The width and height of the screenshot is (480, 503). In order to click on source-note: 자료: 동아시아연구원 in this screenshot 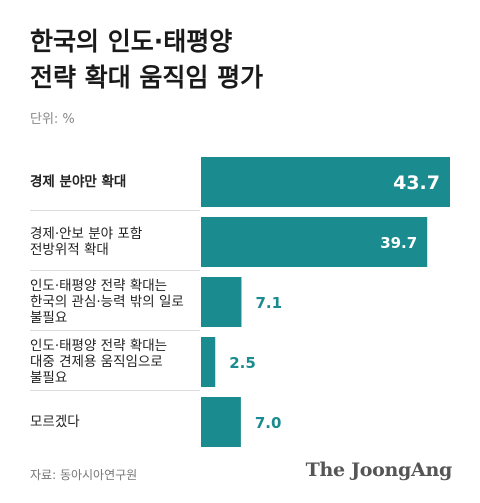, I will do `click(84, 475)`.